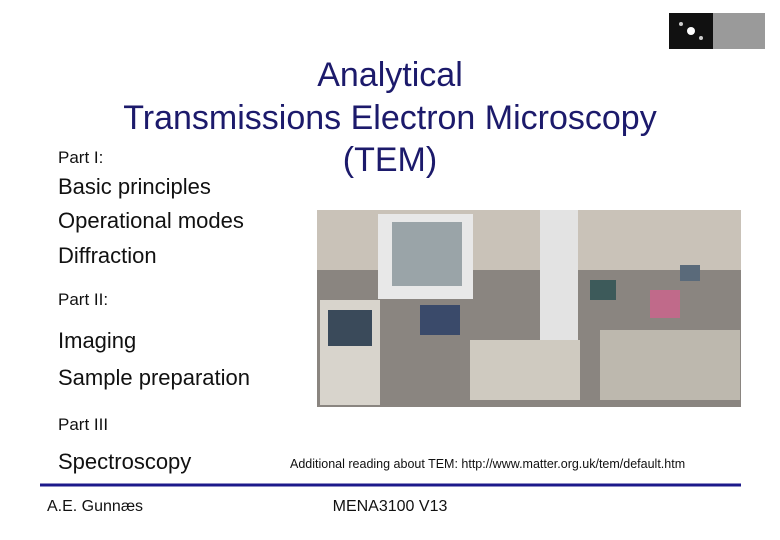  Describe the element at coordinates (670, 365) in the screenshot. I see `photo-desk` at that location.